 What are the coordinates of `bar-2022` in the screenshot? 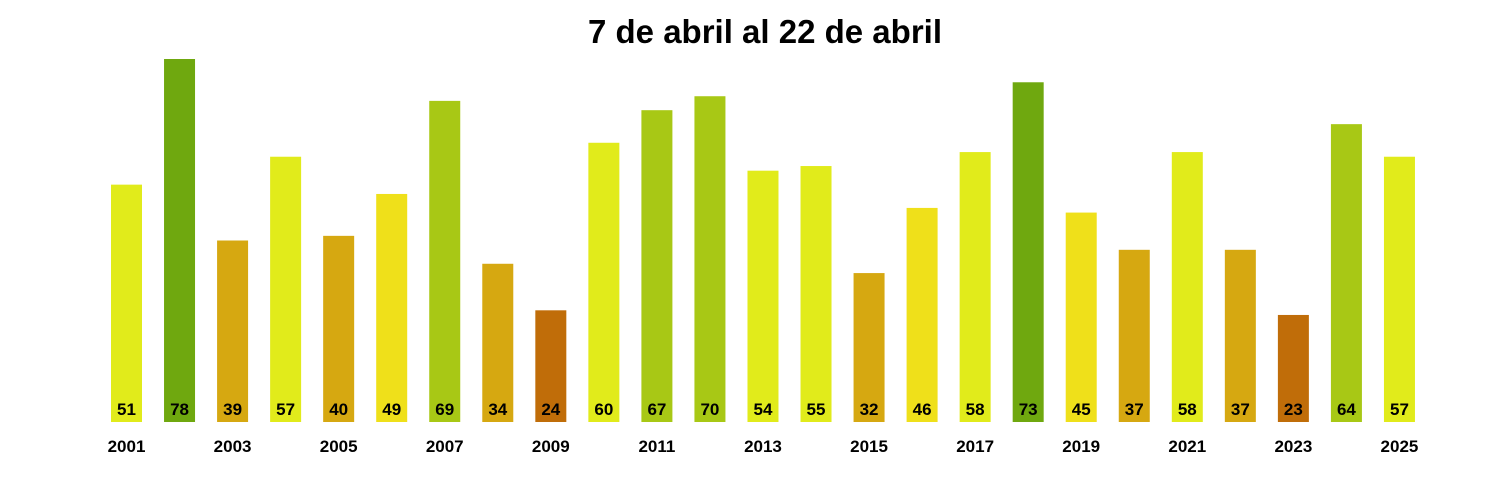 It's located at (1240, 335).